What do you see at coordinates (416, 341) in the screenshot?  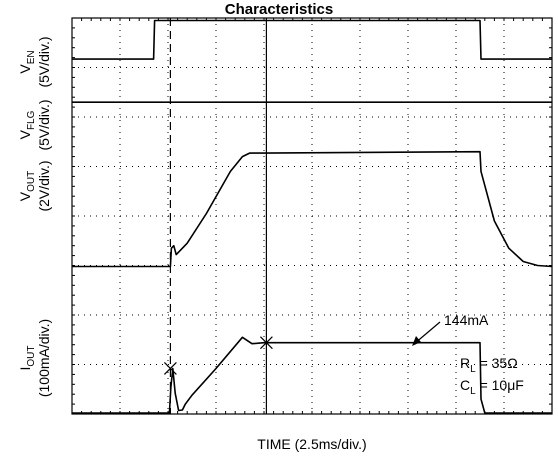 I see `annotation-arrowhead` at bounding box center [416, 341].